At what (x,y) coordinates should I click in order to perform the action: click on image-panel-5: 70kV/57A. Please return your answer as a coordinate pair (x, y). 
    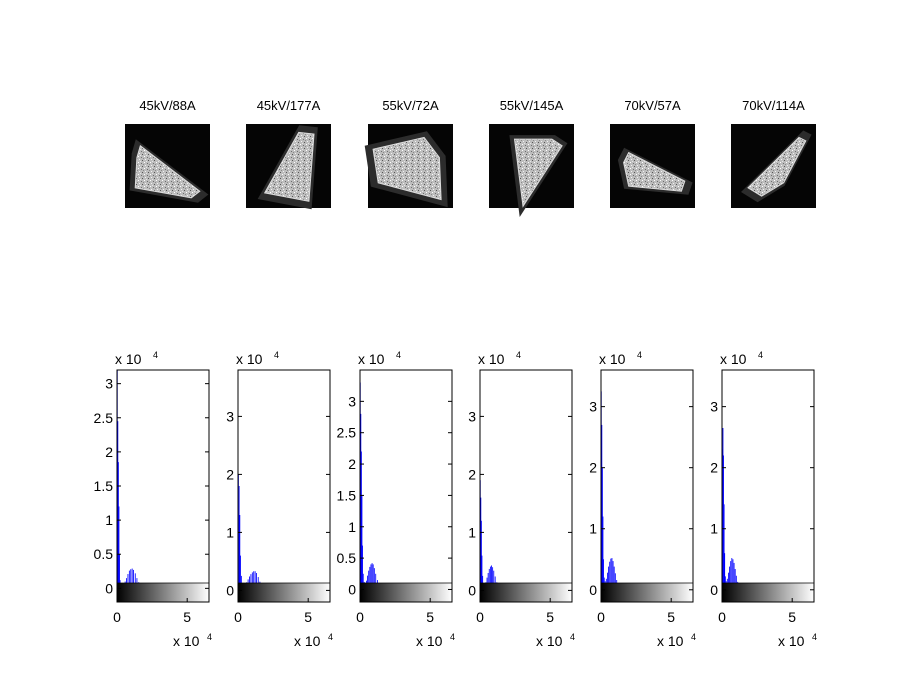
    Looking at the image, I should click on (652, 153).